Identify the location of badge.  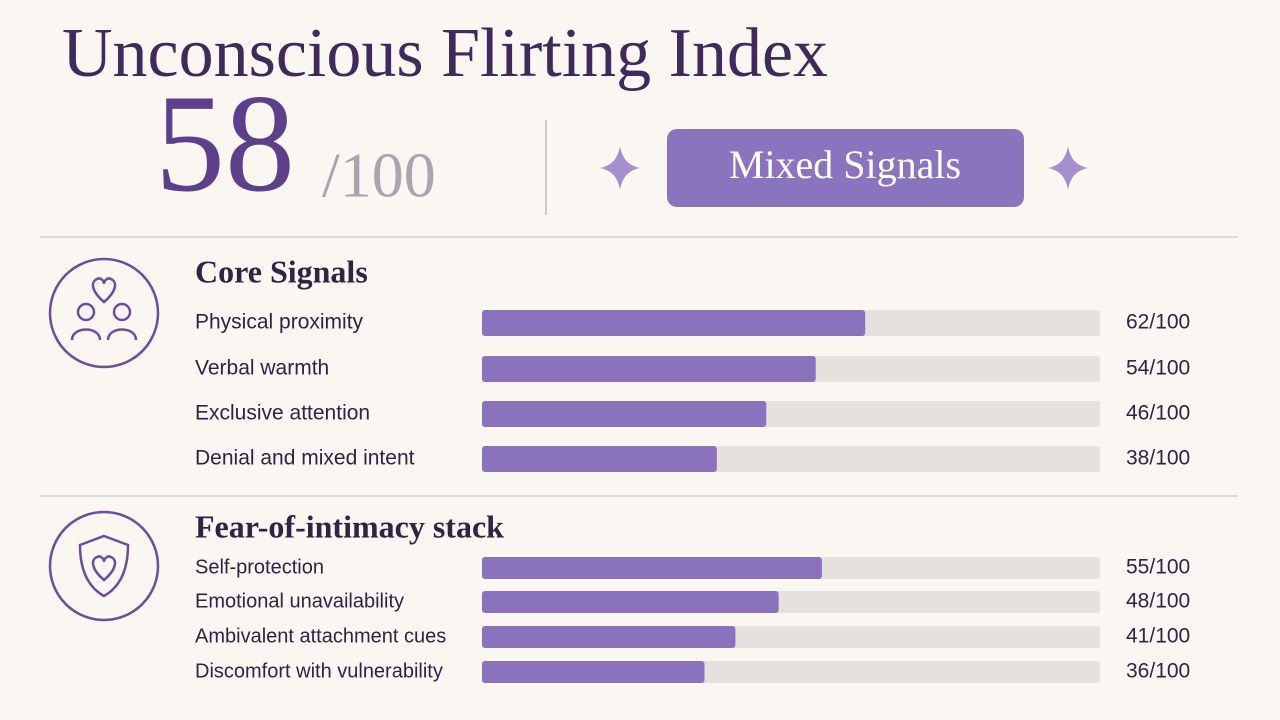
(845, 168).